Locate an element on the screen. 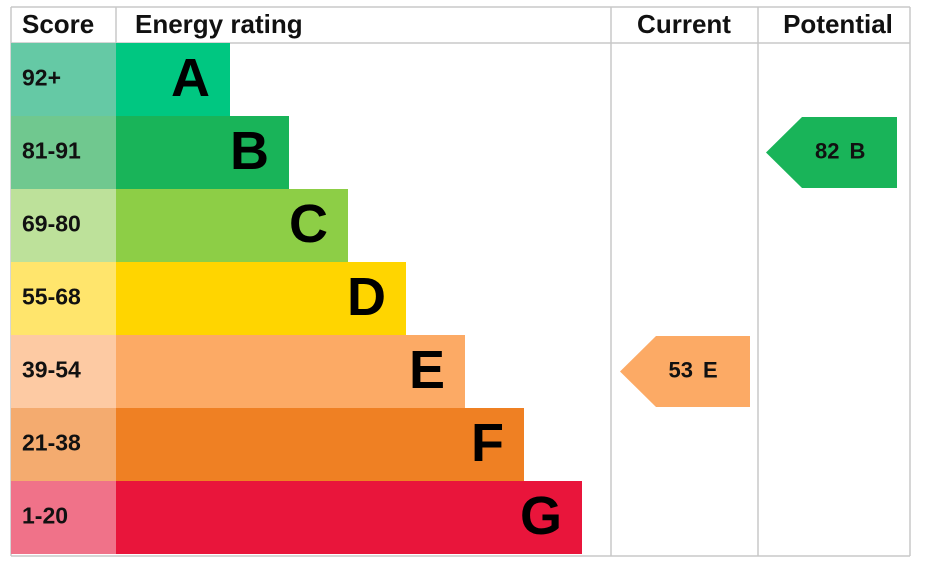  rating-value: 82 is located at coordinates (827, 150).